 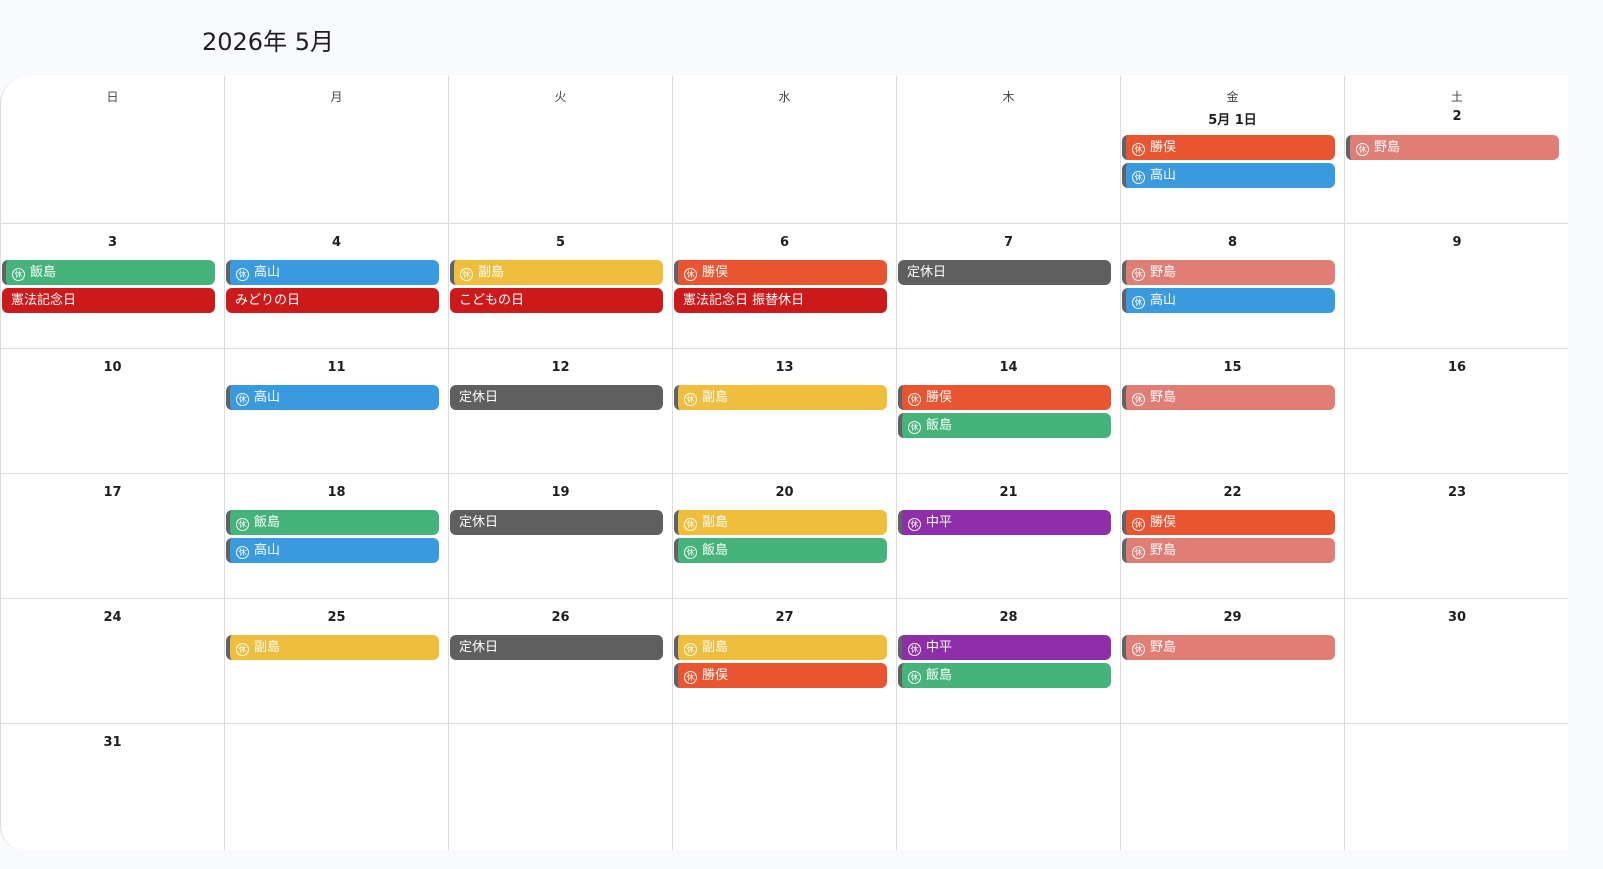 What do you see at coordinates (337, 286) in the screenshot?
I see `day-cell: 4 休高山みどりの日` at bounding box center [337, 286].